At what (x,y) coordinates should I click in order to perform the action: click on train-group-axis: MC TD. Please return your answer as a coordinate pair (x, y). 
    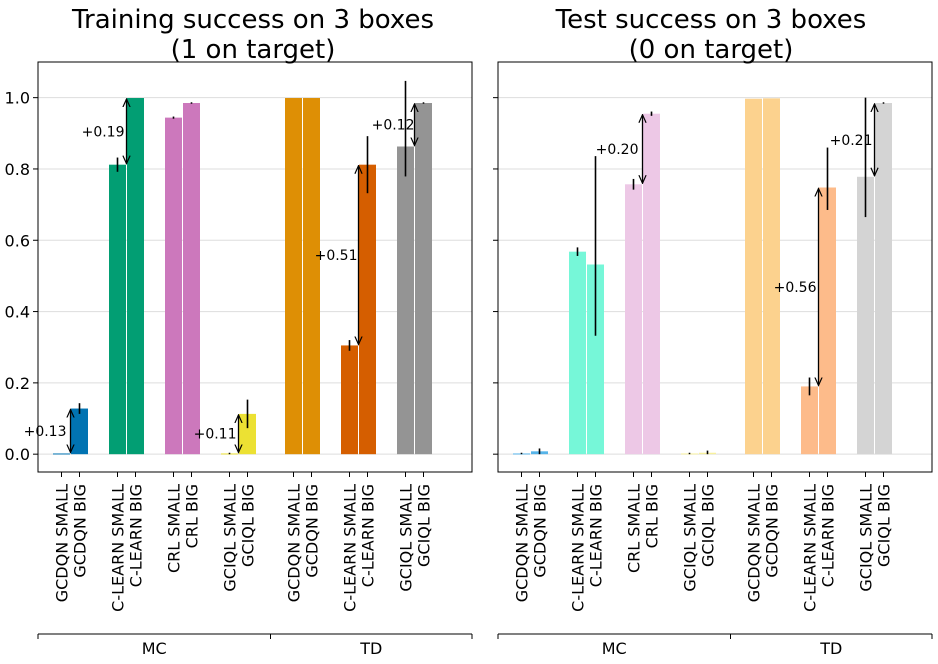
    Looking at the image, I should click on (255, 645).